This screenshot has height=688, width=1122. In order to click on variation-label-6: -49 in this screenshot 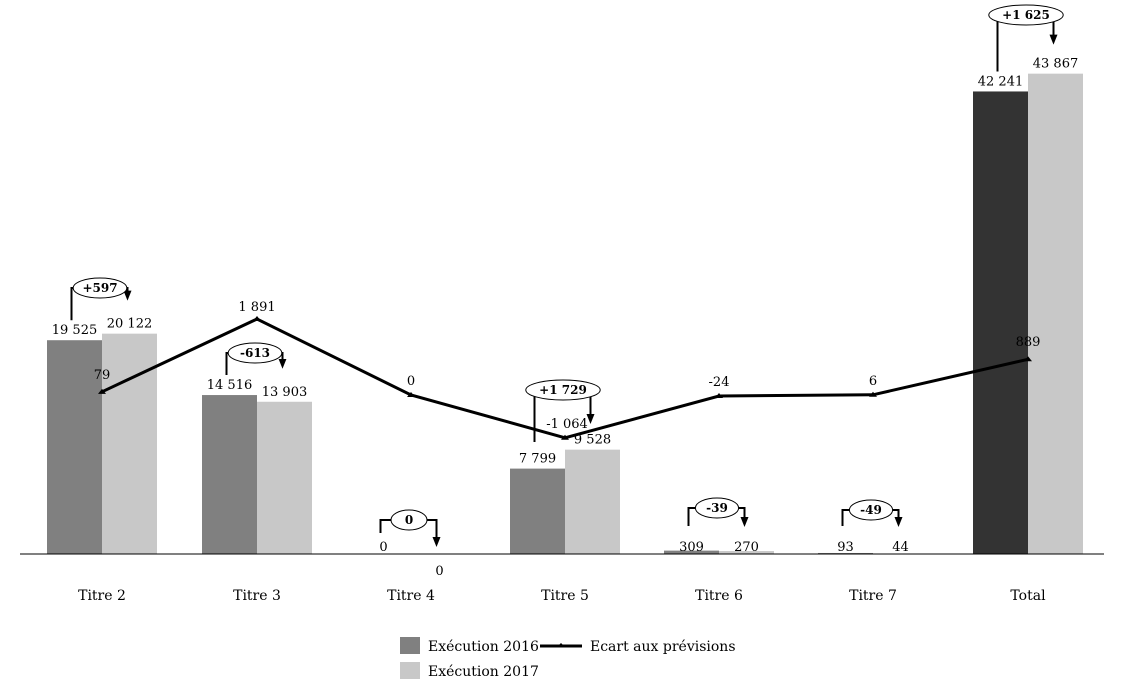, I will do `click(871, 510)`.